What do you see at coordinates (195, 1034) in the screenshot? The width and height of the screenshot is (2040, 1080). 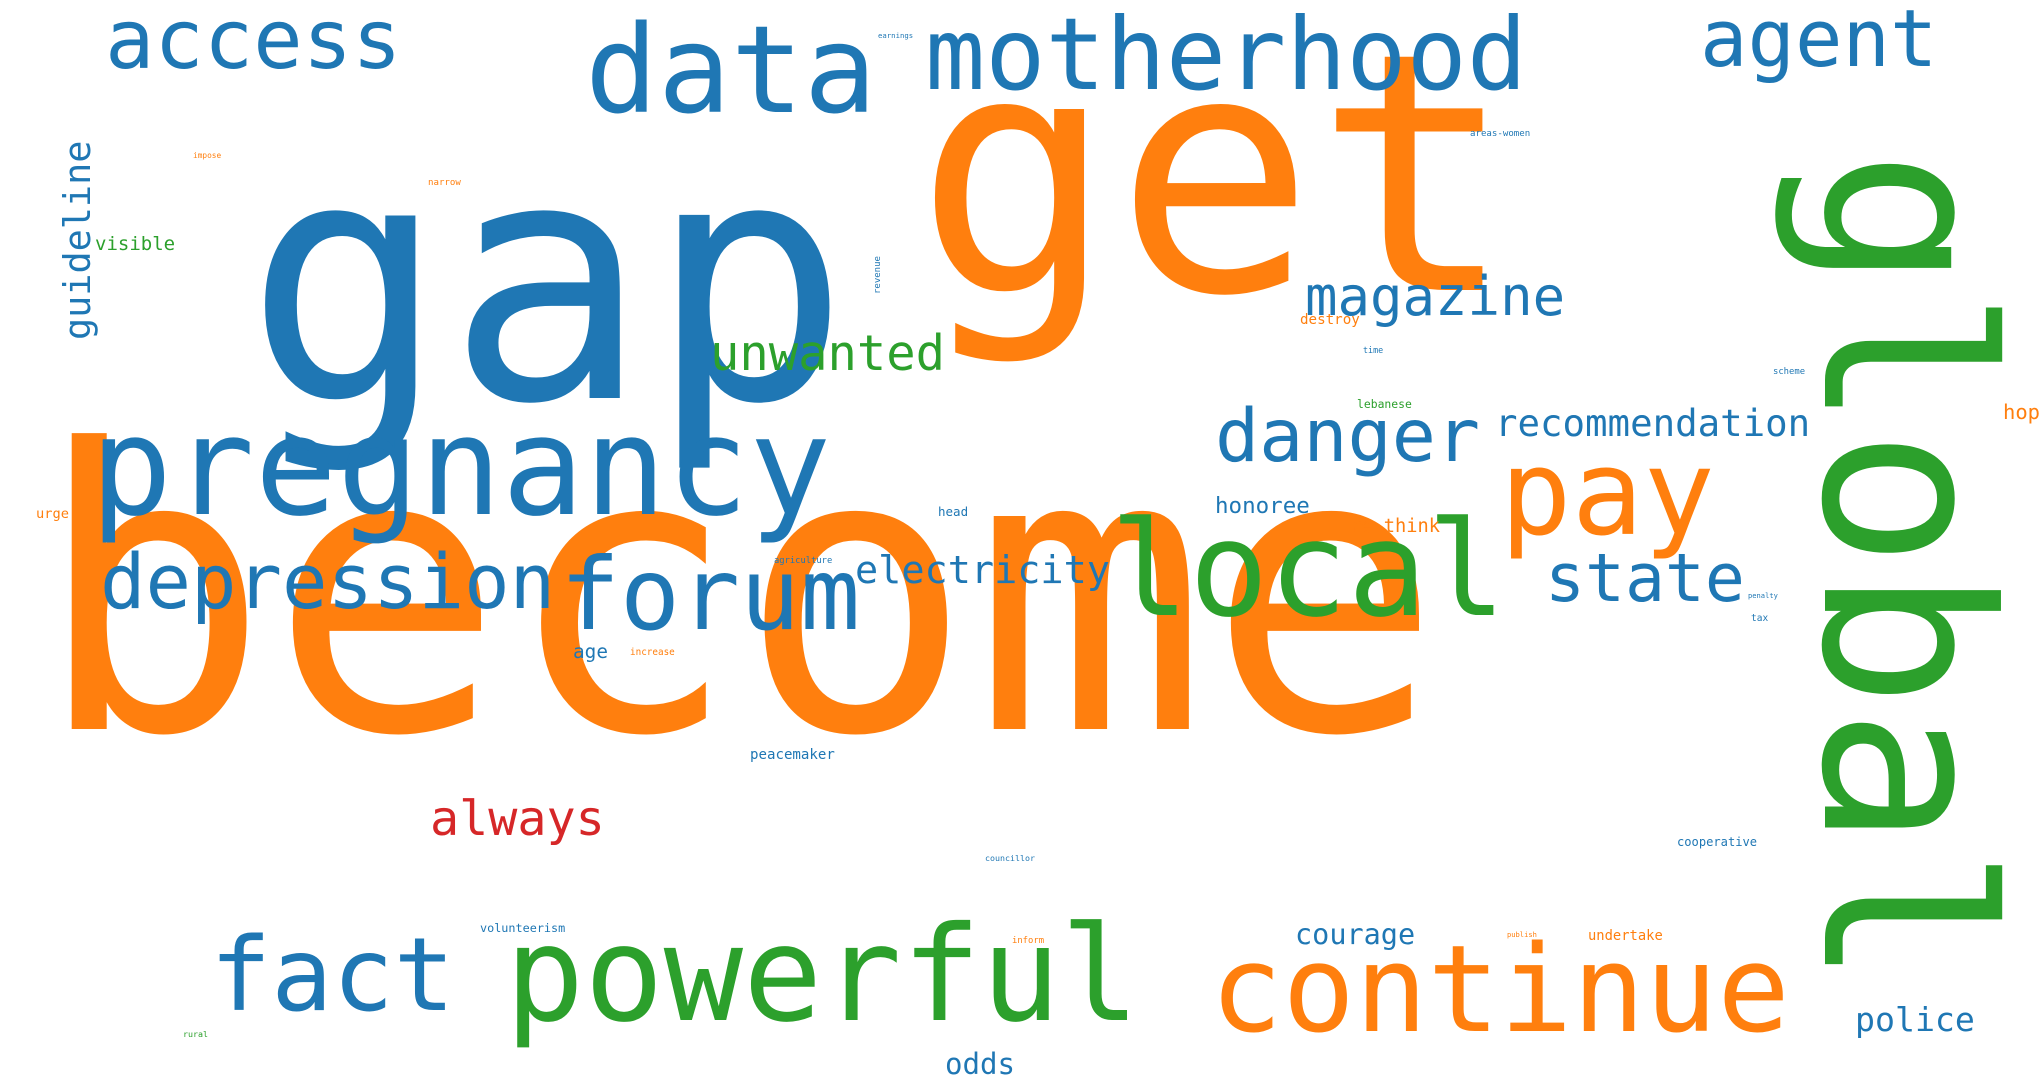 I see `word-rural: rural` at bounding box center [195, 1034].